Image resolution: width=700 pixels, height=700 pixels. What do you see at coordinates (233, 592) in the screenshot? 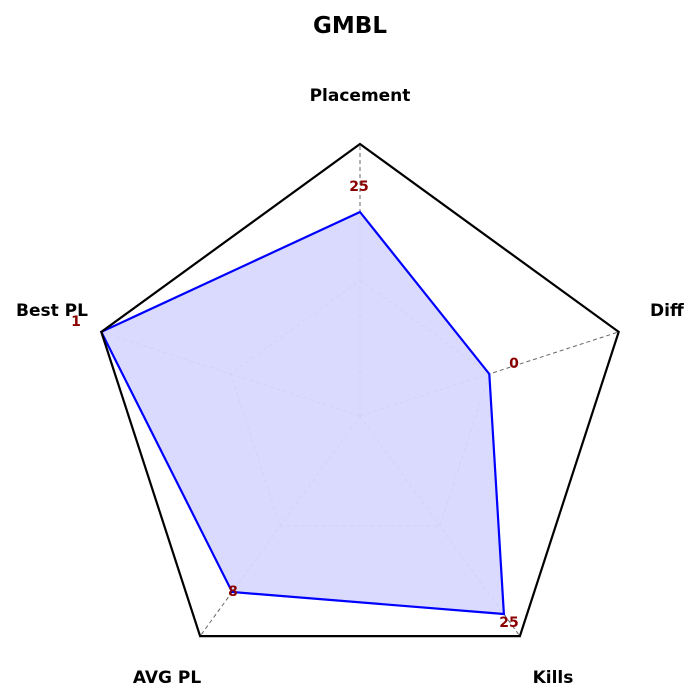
I see `value-label-avg-pl: 8` at bounding box center [233, 592].